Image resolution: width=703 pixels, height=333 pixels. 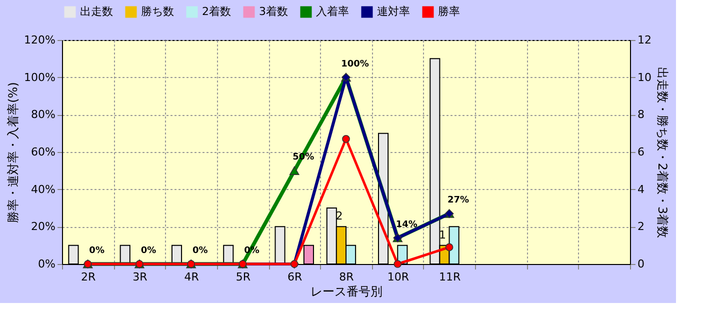 What do you see at coordinates (332, 11) in the screenshot?
I see `legend-label: 入着率` at bounding box center [332, 11].